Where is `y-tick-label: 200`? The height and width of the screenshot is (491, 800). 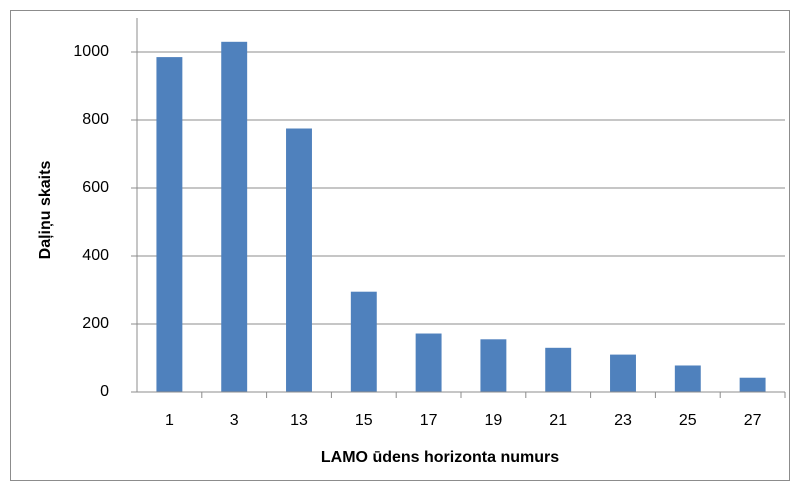 y-tick-label: 200 is located at coordinates (95, 323).